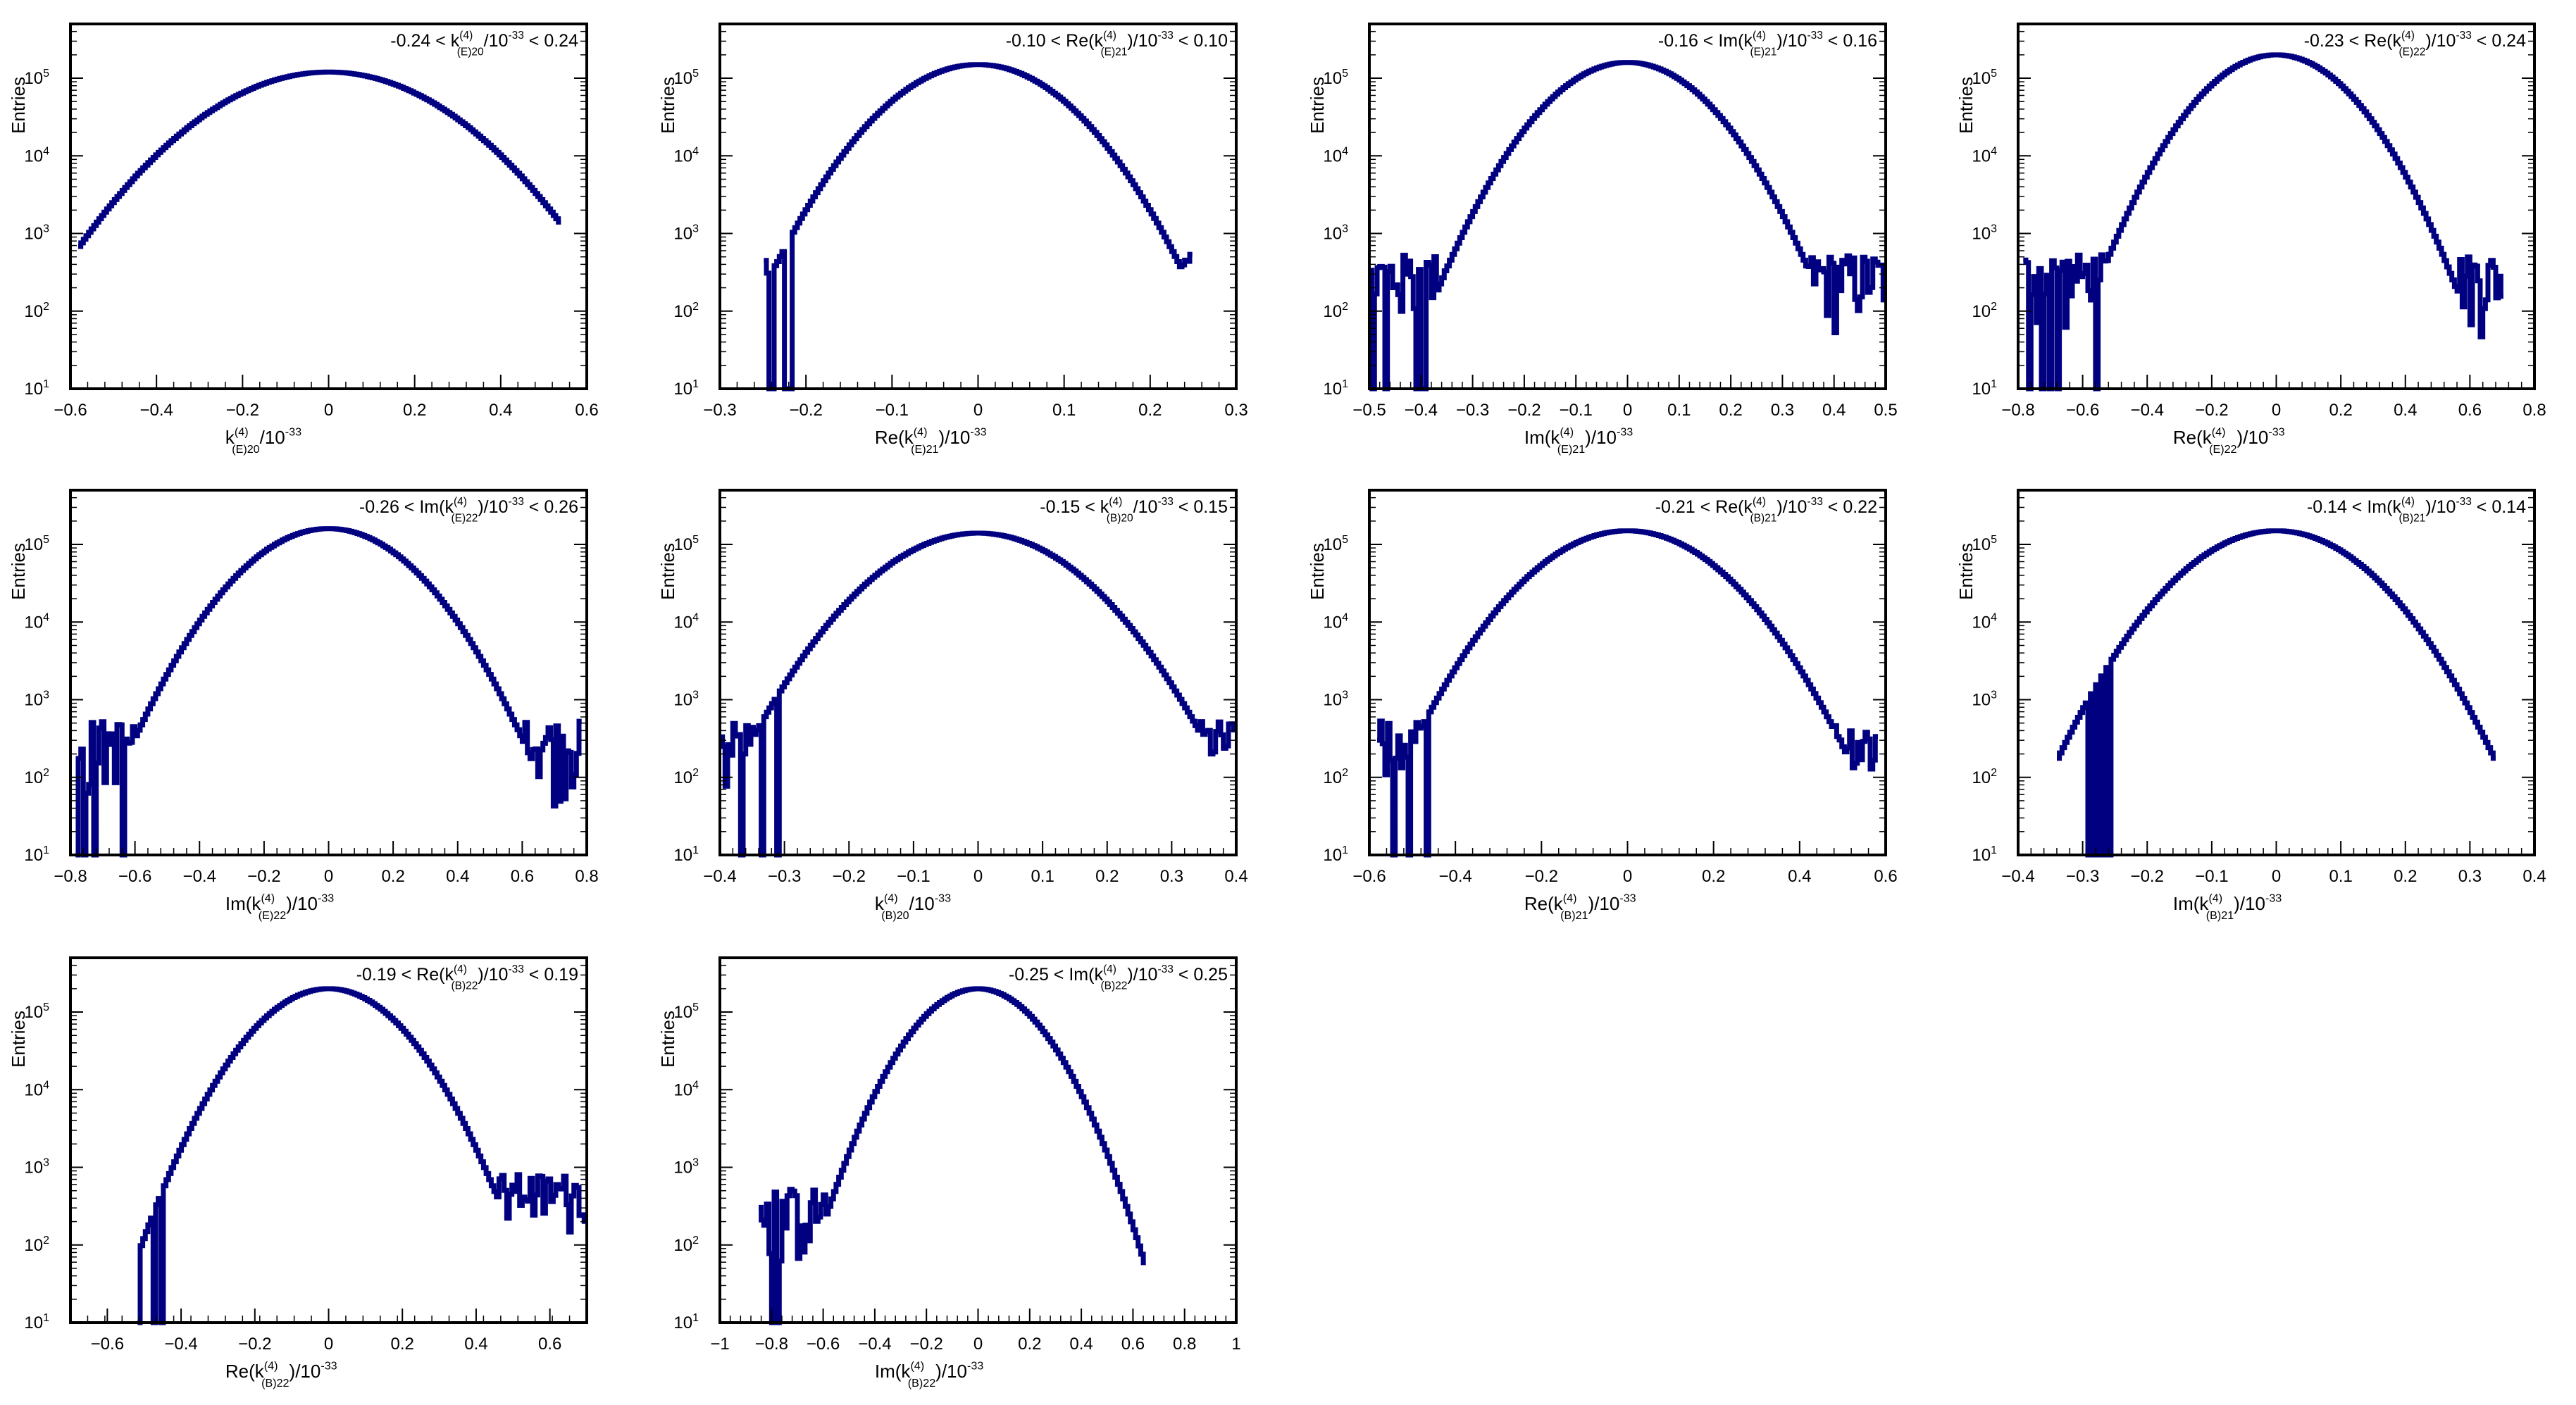  Describe the element at coordinates (1764, 52) in the screenshot. I see `text-span: (E)21` at that location.